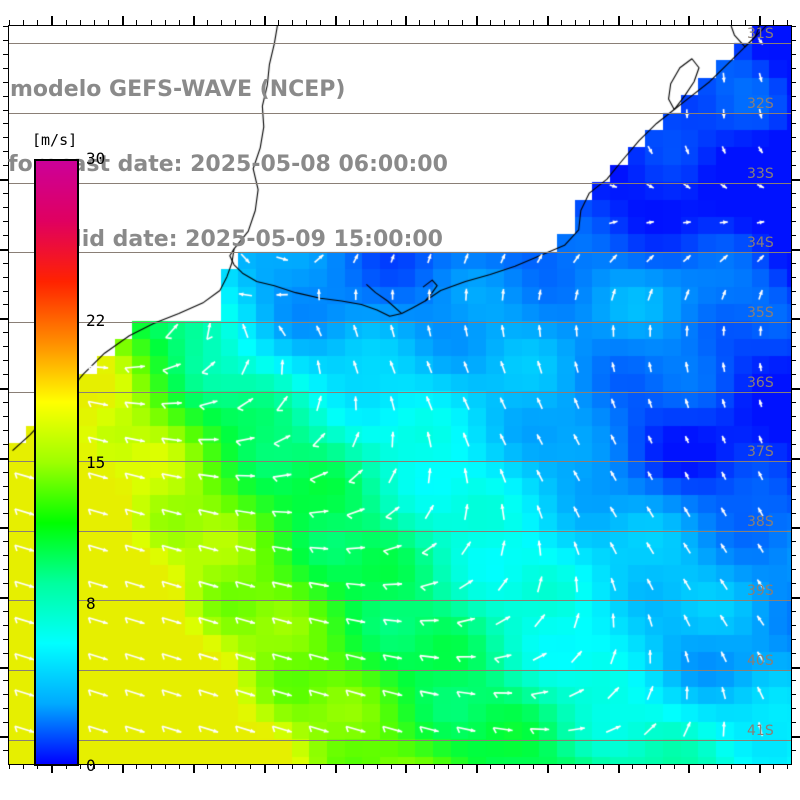  Describe the element at coordinates (760, 34) in the screenshot. I see `lat-label-31S: 31S` at that location.